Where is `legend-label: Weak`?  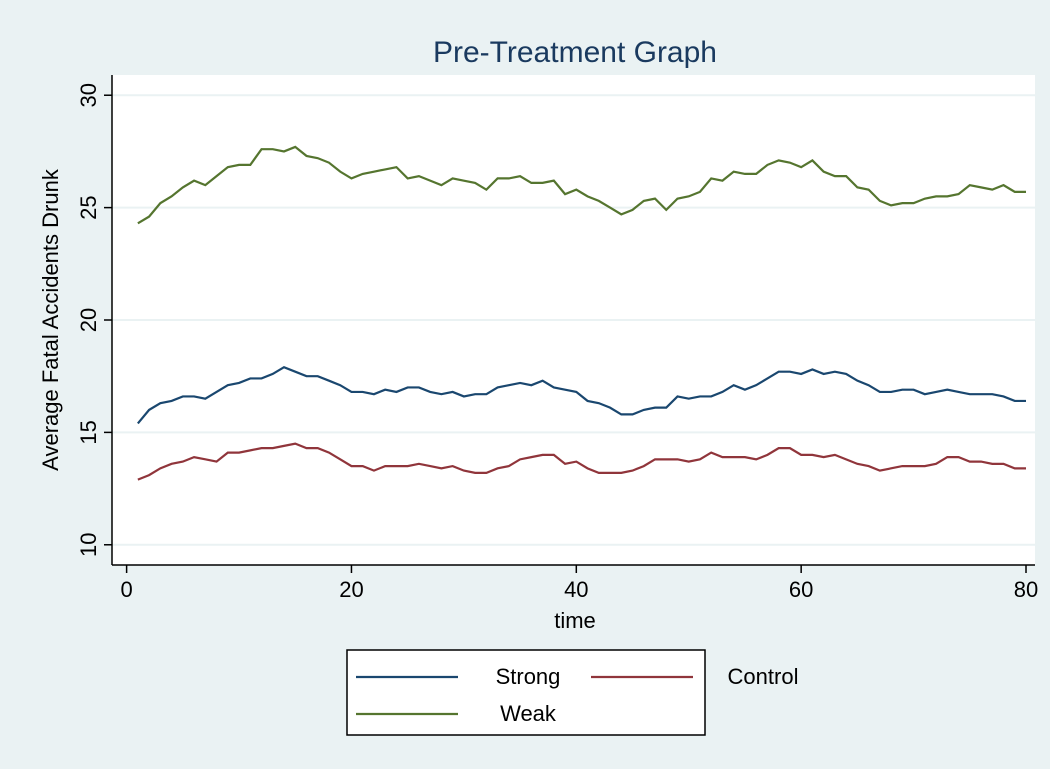
legend-label: Weak is located at coordinates (528, 713).